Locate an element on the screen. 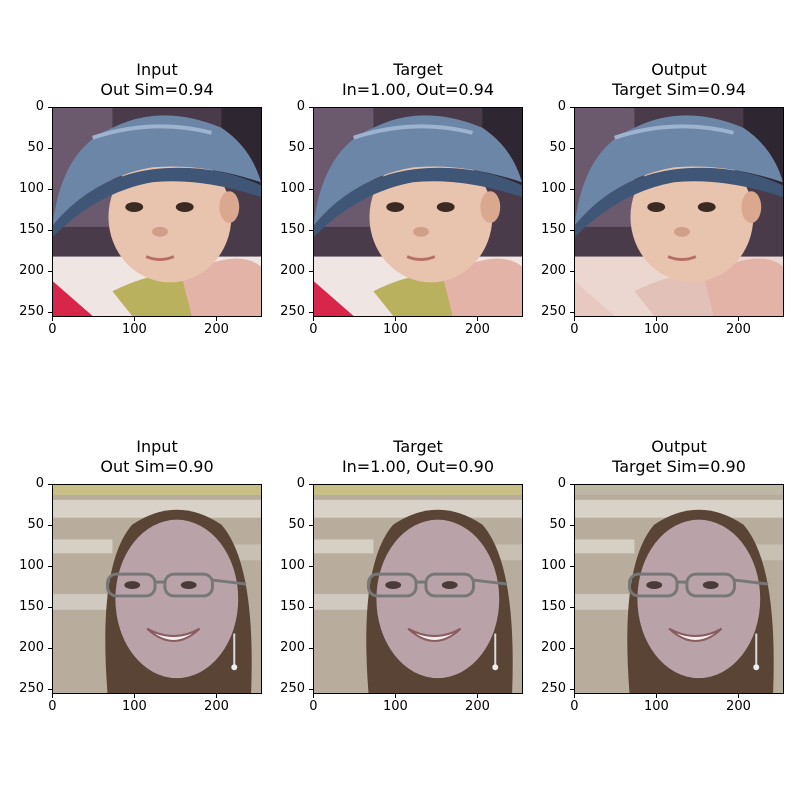 The image size is (800, 800). photo-smiling-woman-glasses-reconstructed is located at coordinates (679, 589).